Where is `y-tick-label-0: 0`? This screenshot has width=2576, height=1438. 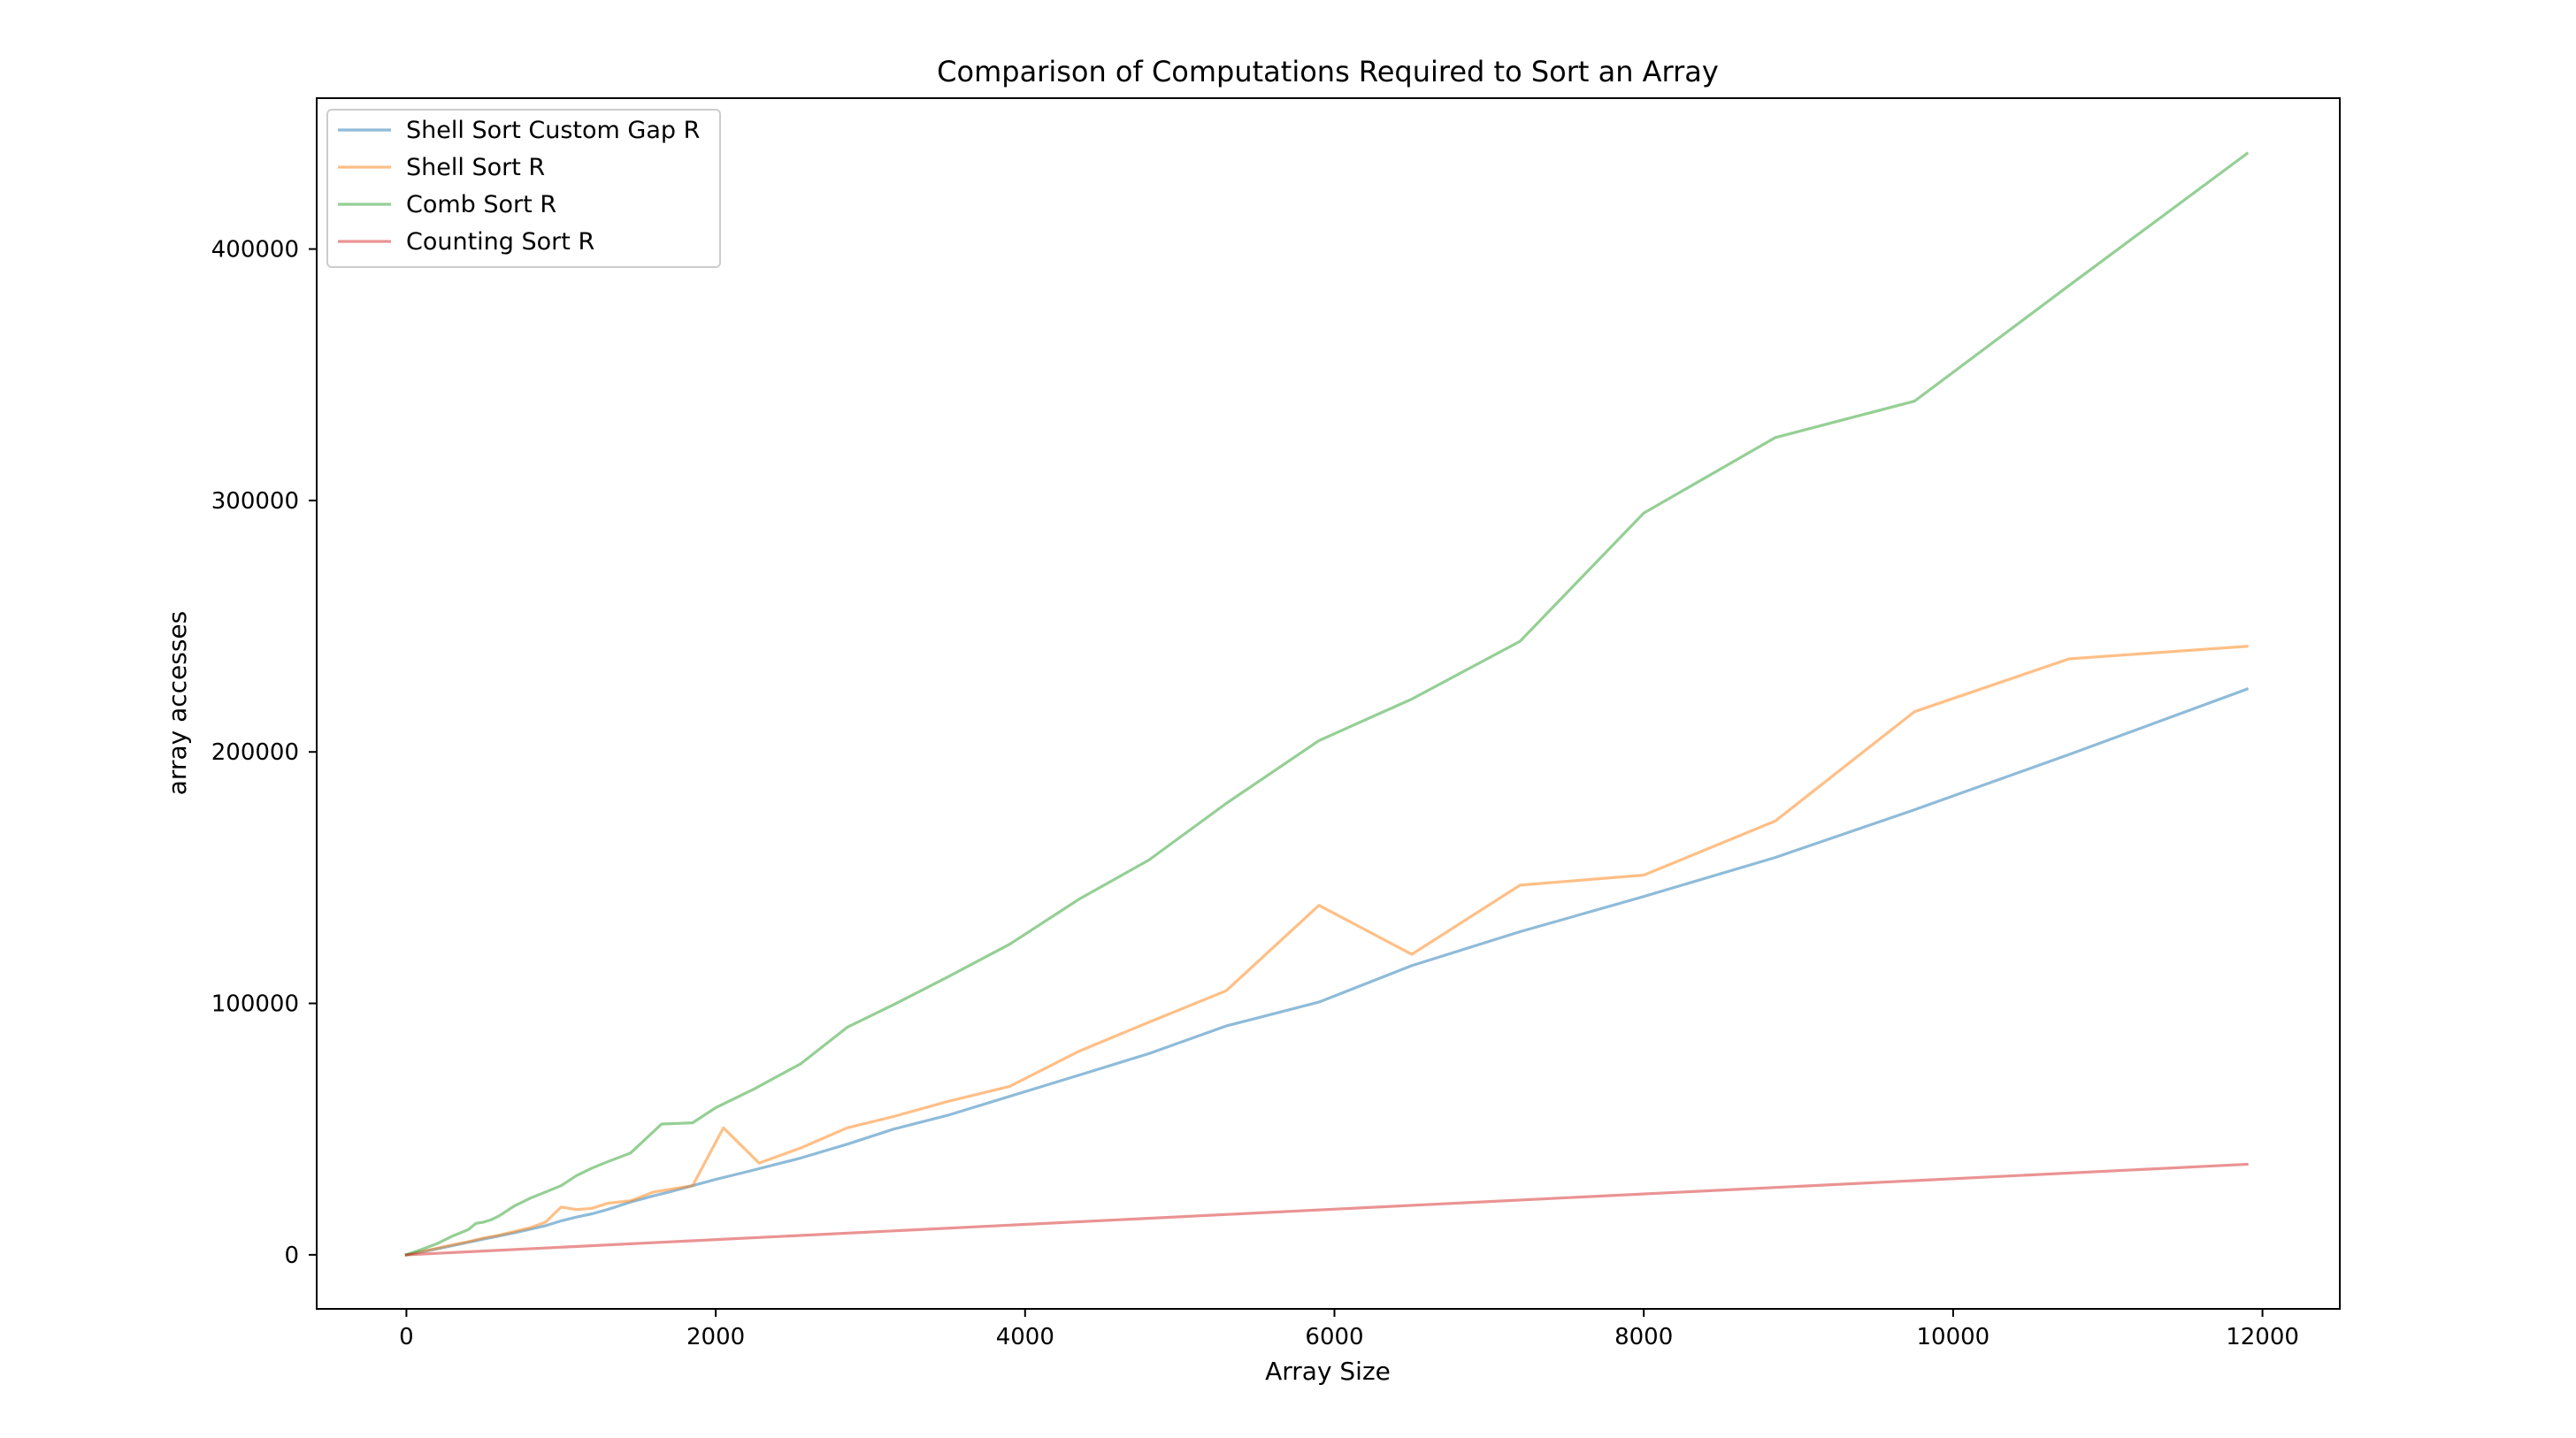 y-tick-label-0: 0 is located at coordinates (291, 1256).